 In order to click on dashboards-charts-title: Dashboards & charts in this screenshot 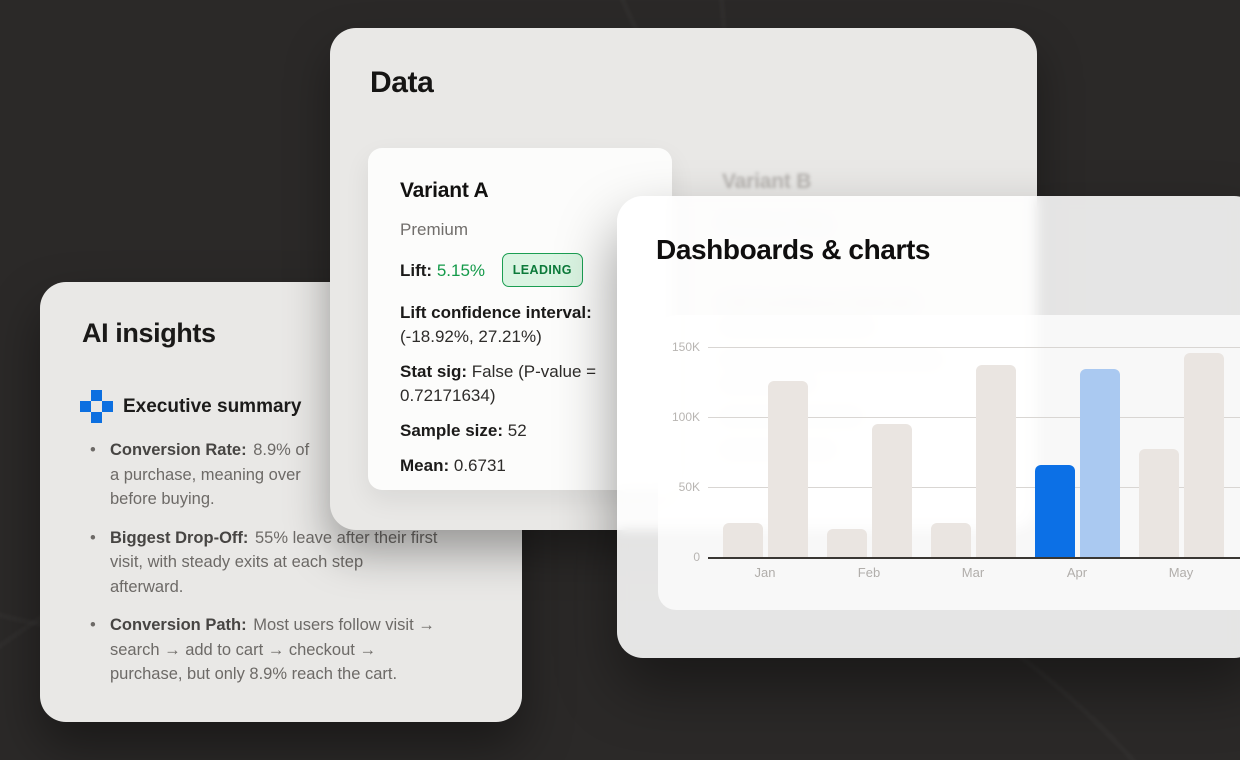, I will do `click(793, 249)`.